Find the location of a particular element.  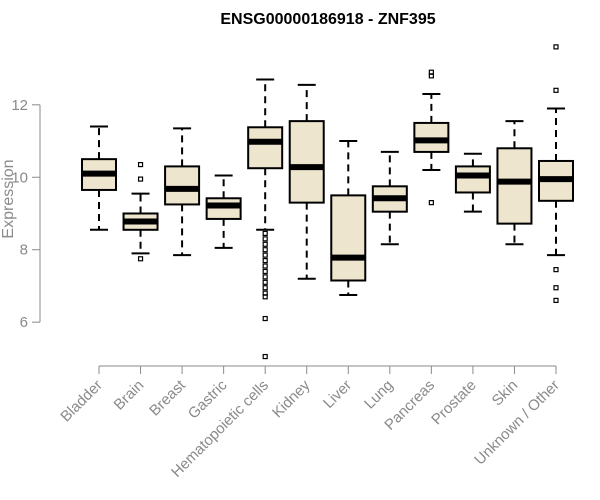

x-tick-label: Prostate is located at coordinates (454, 403).